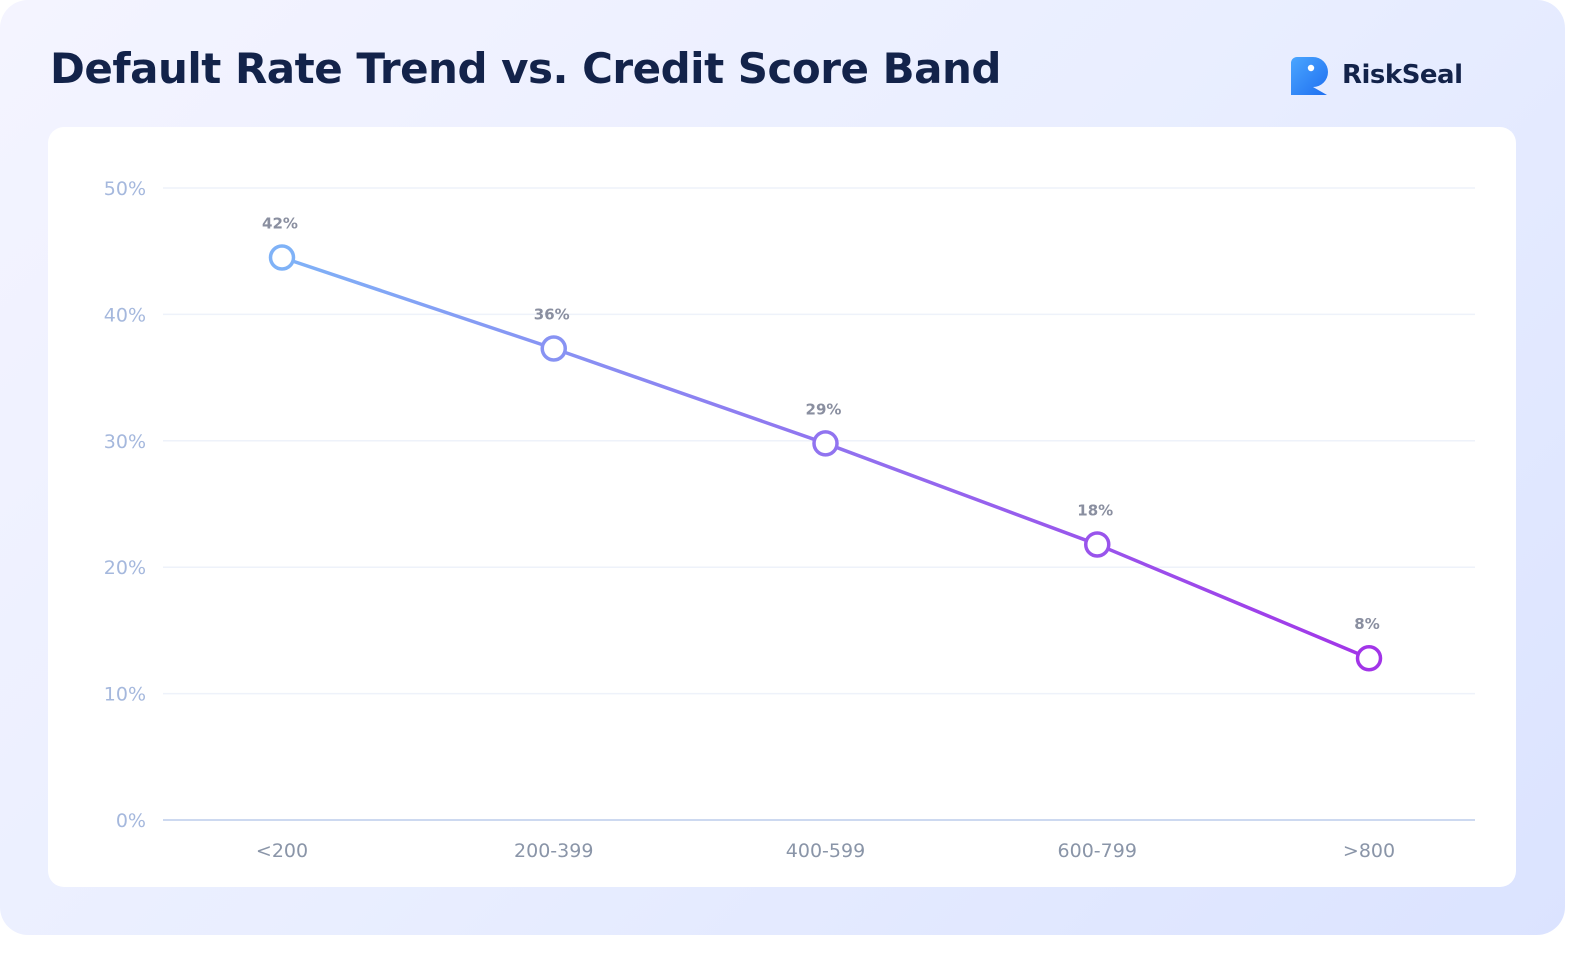 The image size is (1585, 955). I want to click on x-axis-tick-labels: <200 200-399 400-599 600-799 >800, so click(825, 851).